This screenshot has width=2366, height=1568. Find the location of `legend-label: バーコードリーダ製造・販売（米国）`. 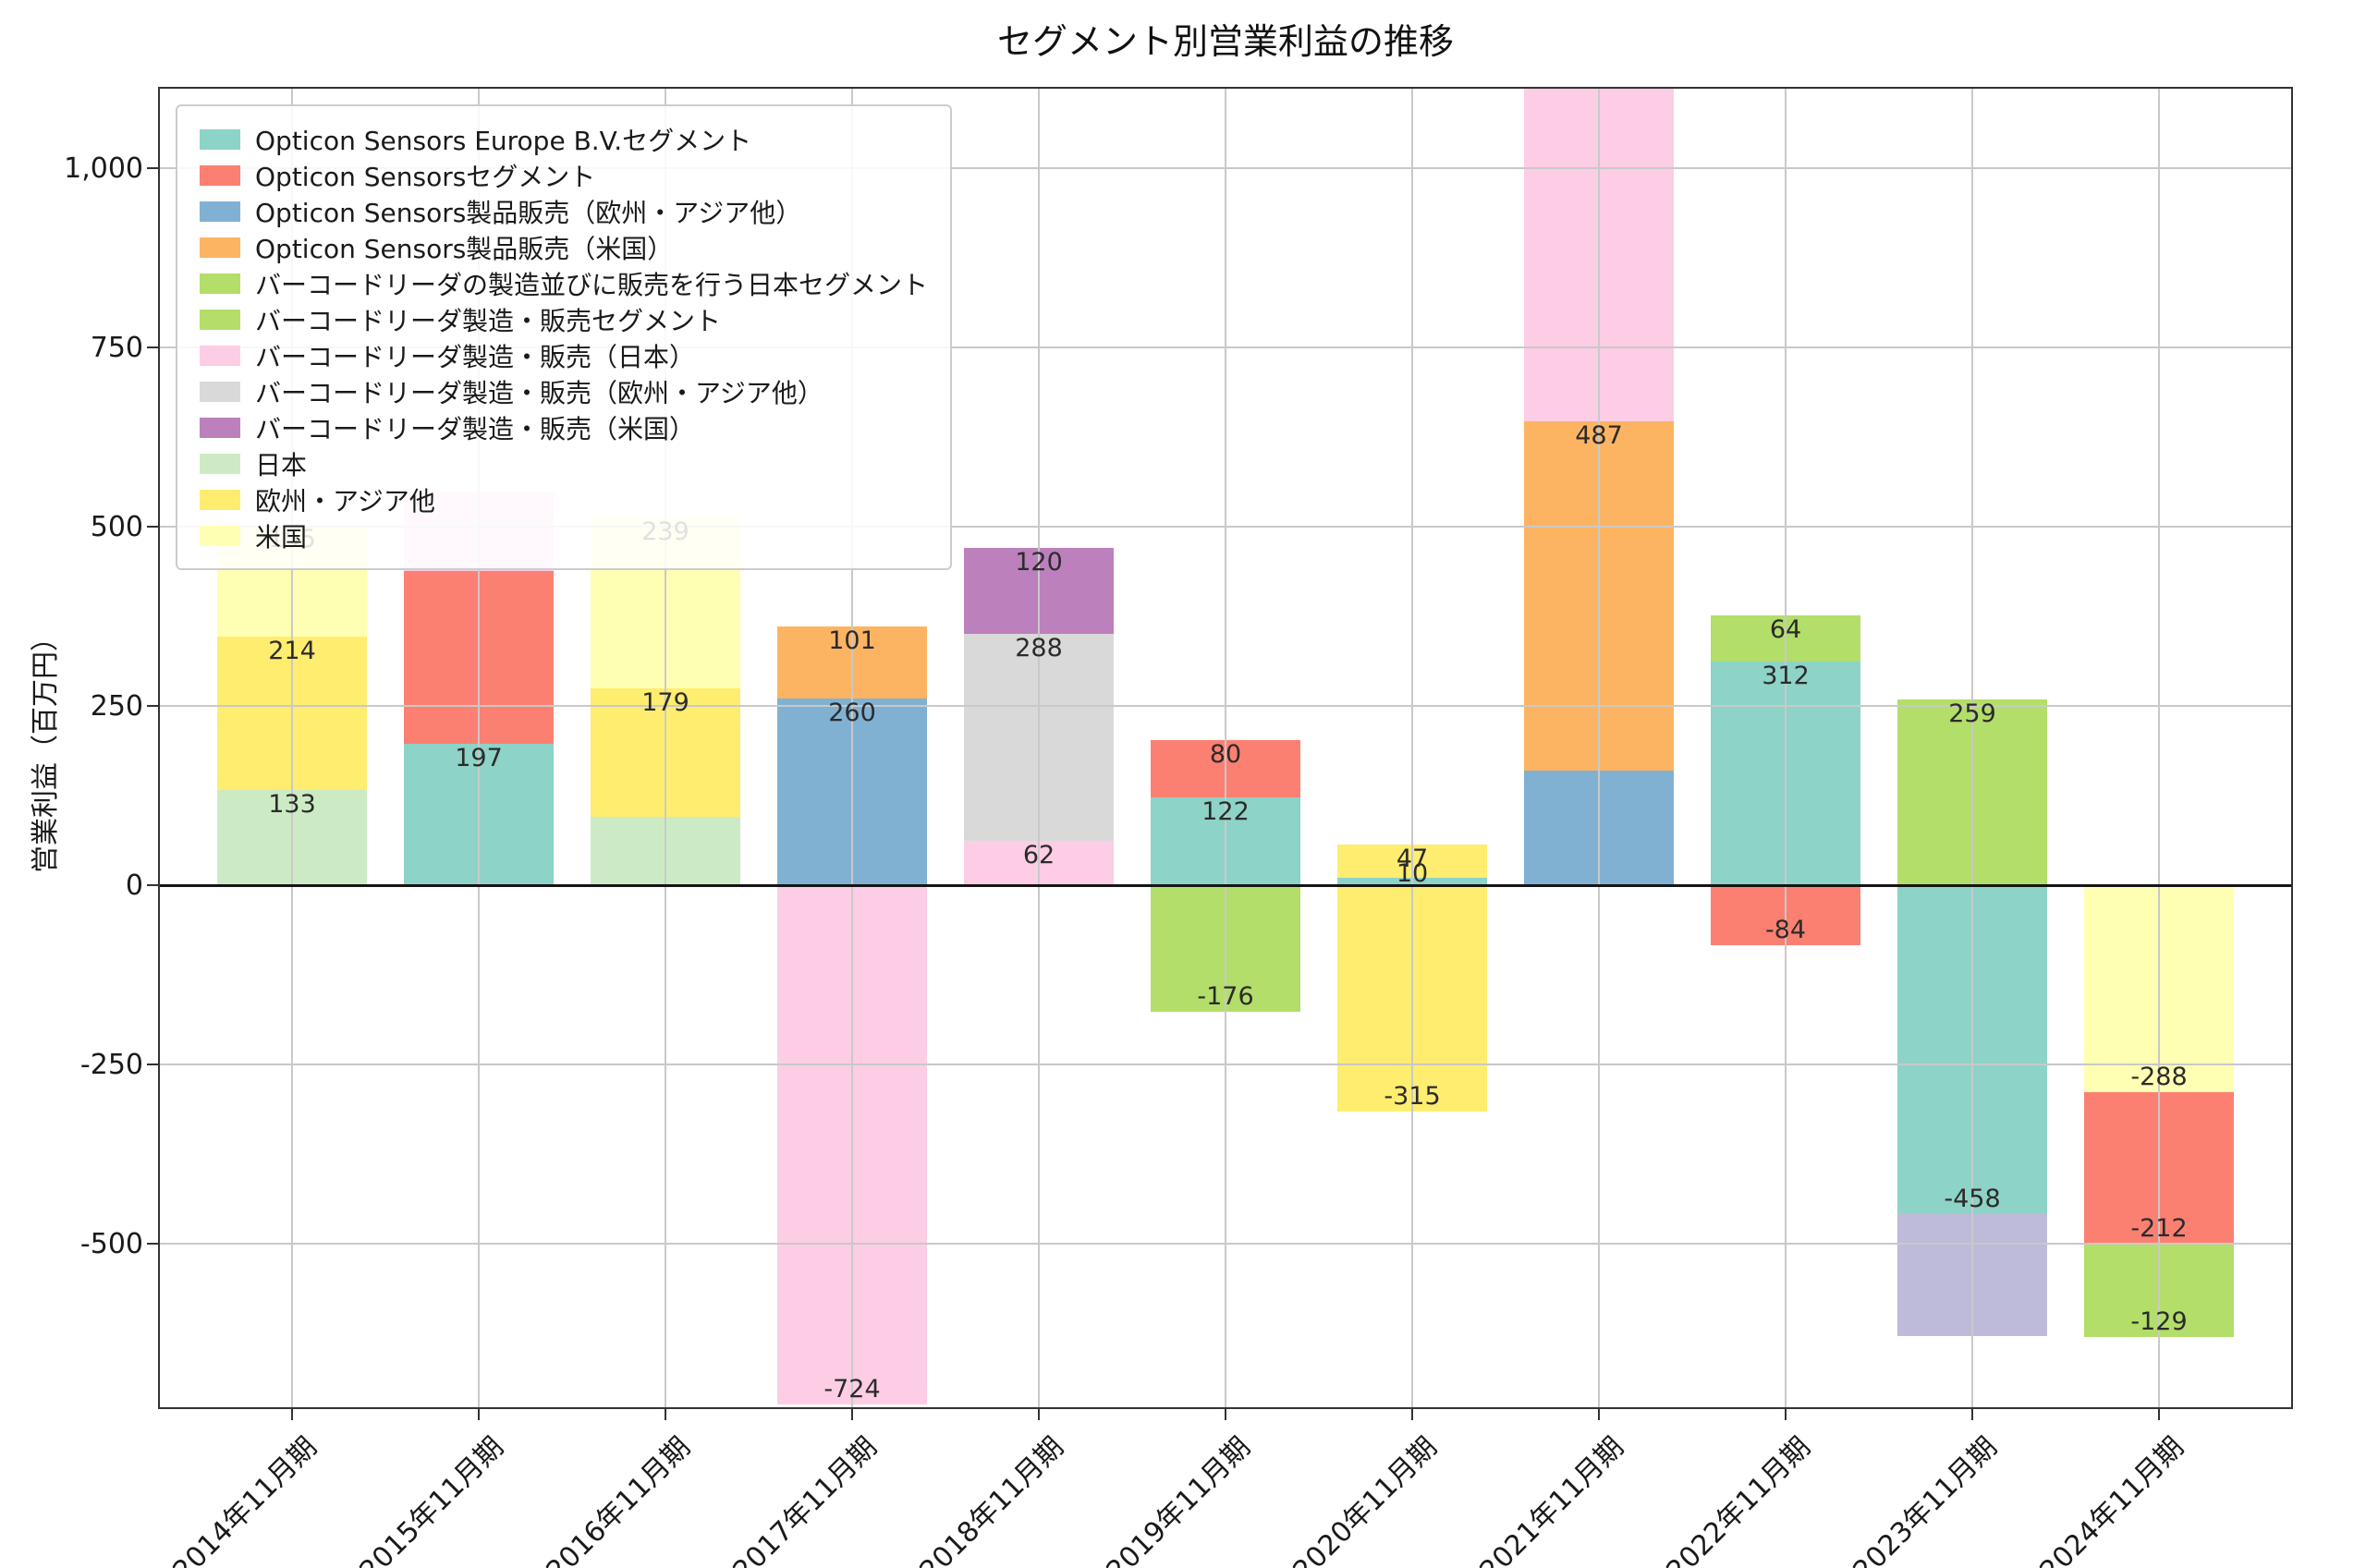

legend-label: バーコードリーダ製造・販売（米国） is located at coordinates (475, 428).